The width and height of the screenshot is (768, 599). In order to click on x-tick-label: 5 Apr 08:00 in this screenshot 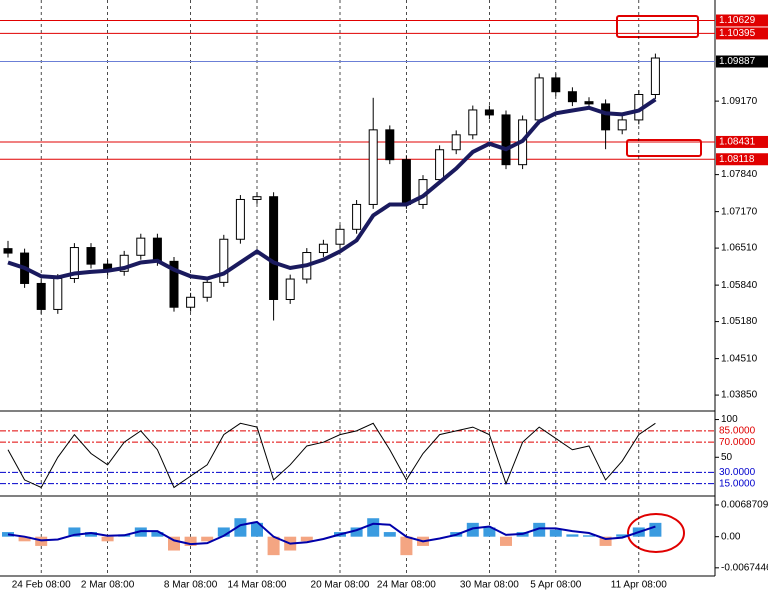, I will do `click(556, 585)`.